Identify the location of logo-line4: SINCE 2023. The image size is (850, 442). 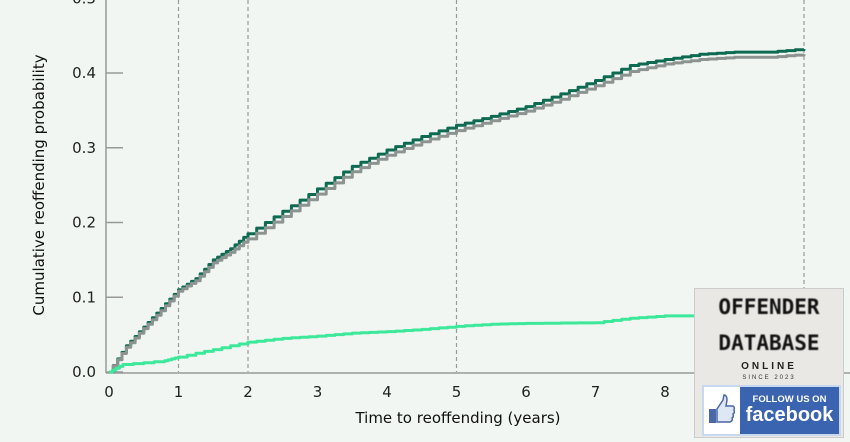
(769, 378).